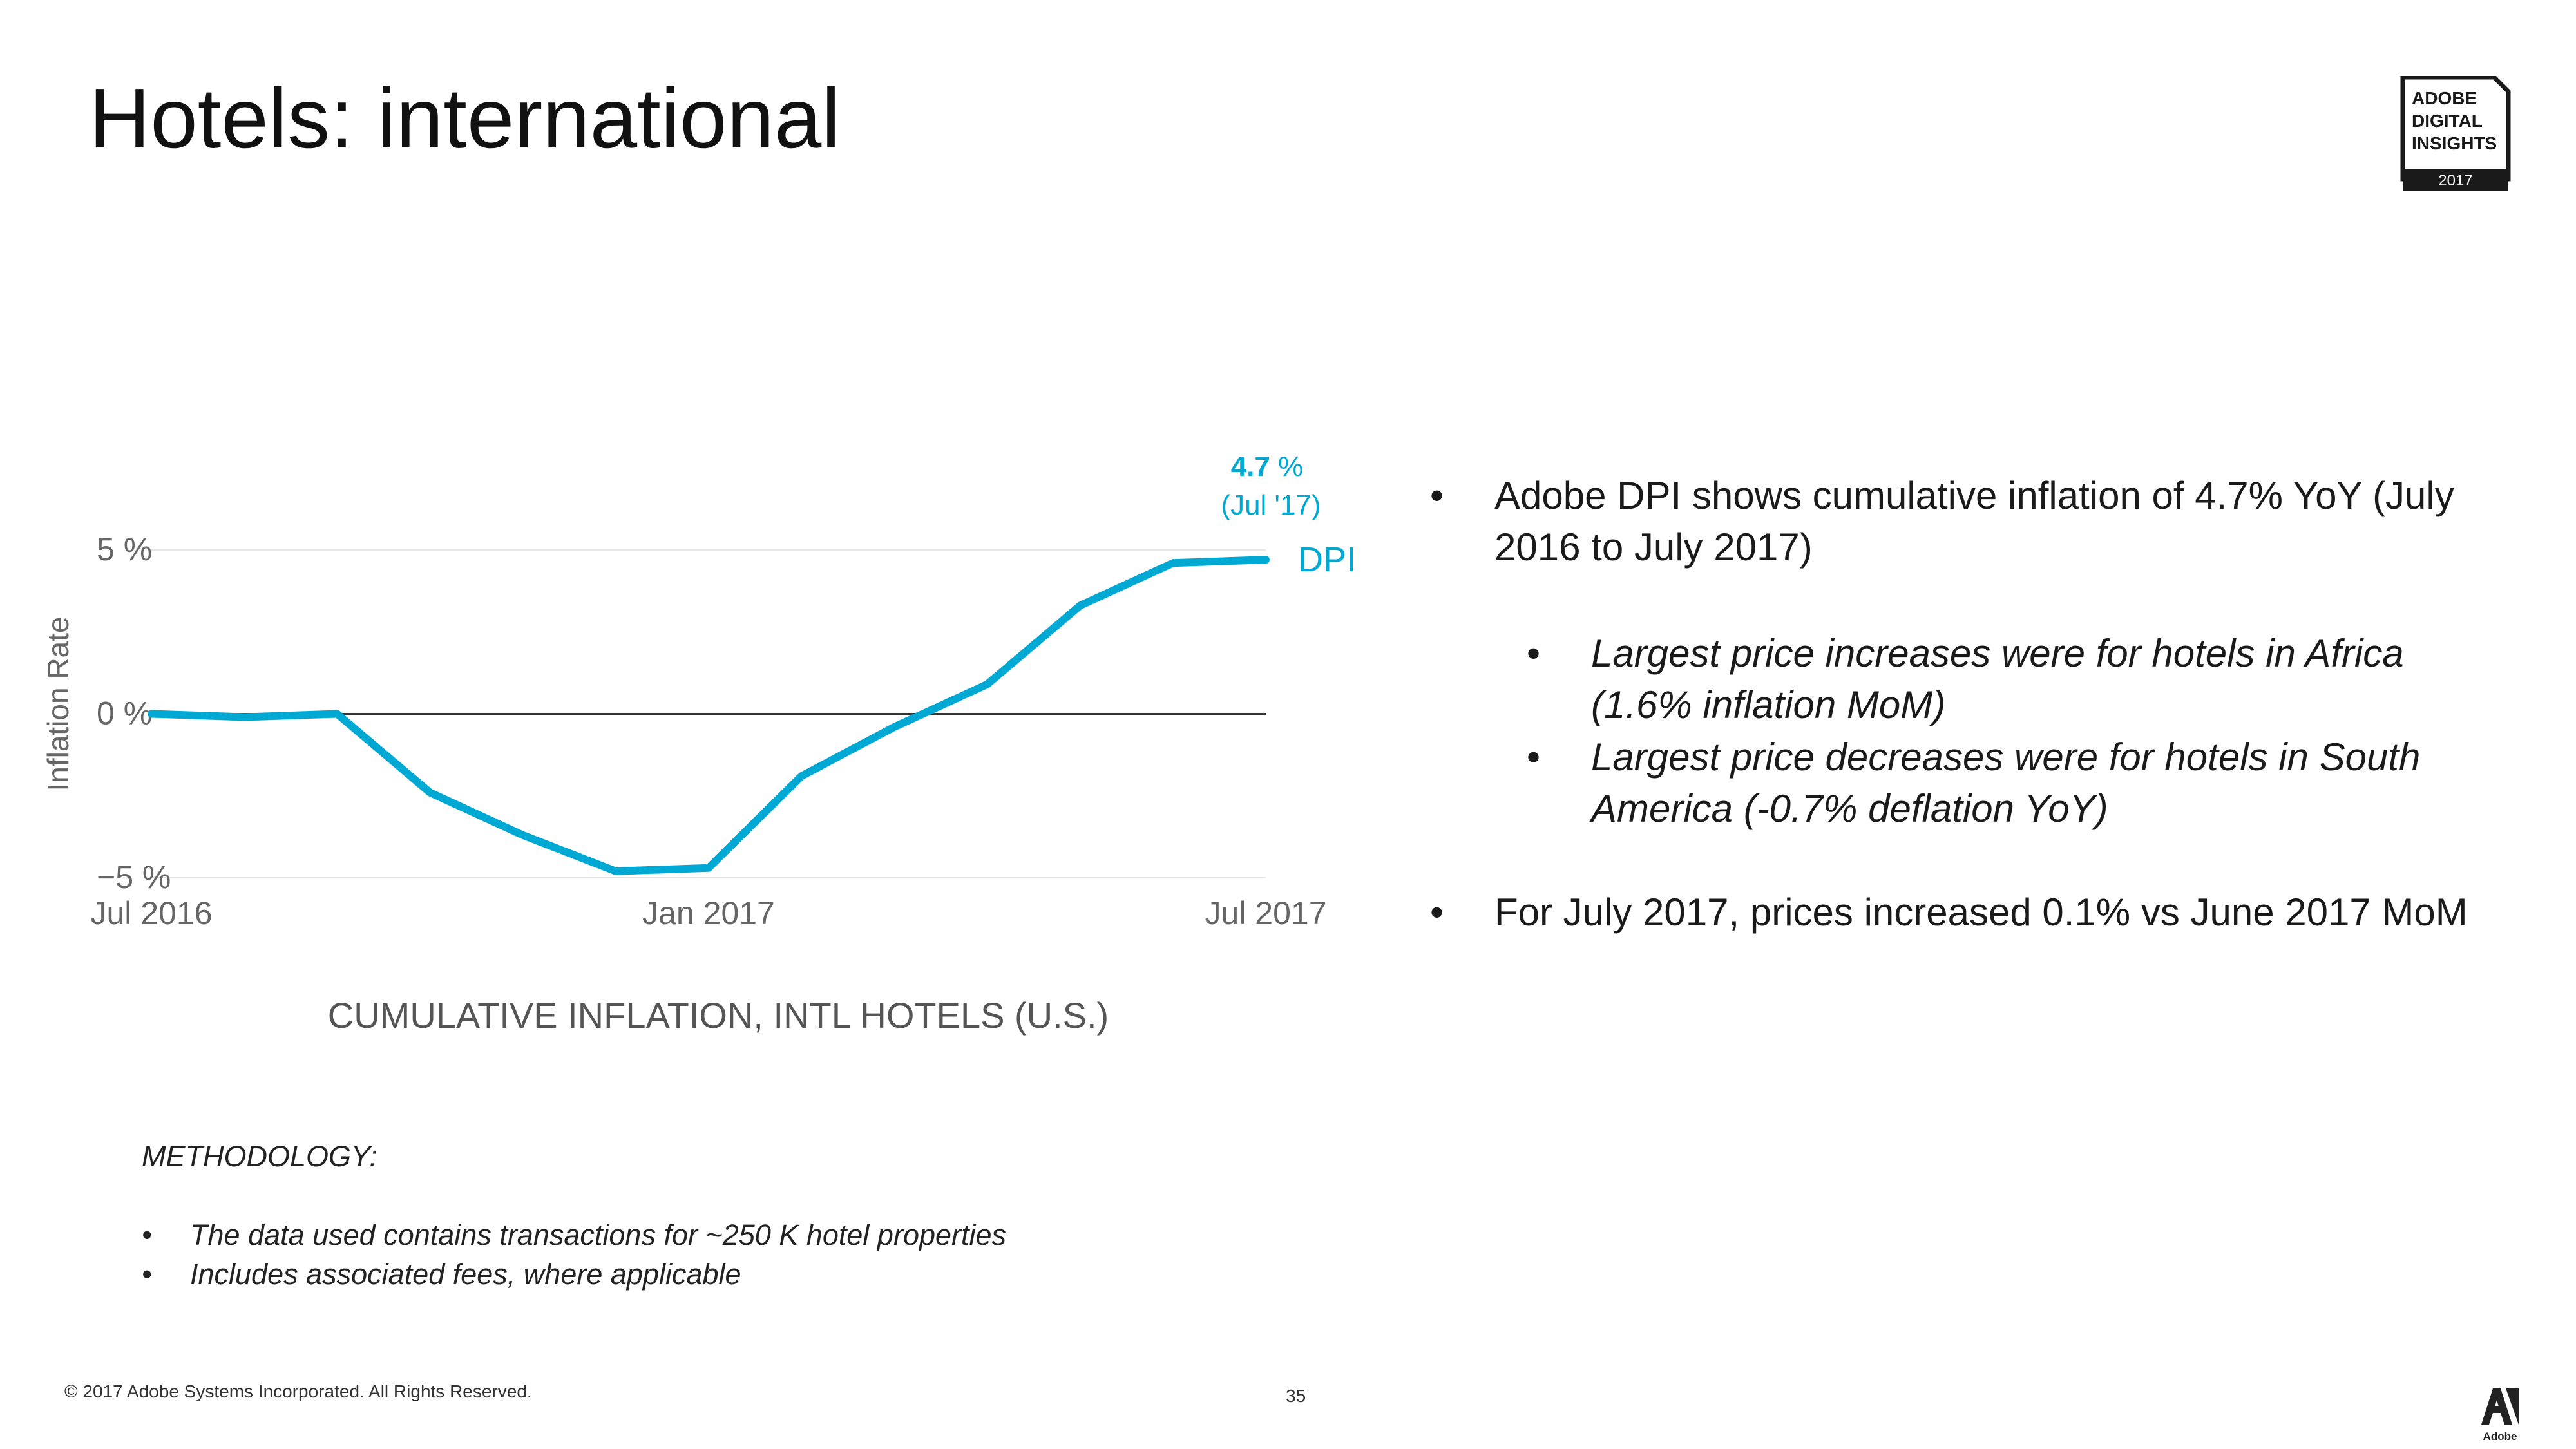  What do you see at coordinates (58, 703) in the screenshot?
I see `y-axis-title: Inflation Rate` at bounding box center [58, 703].